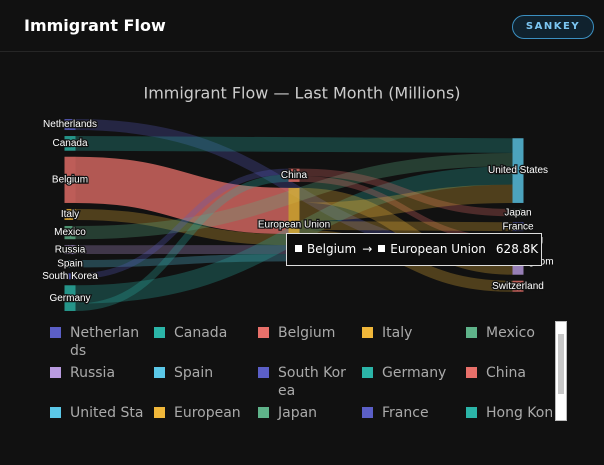 Image resolution: width=604 pixels, height=465 pixels. I want to click on node-label: European Union, so click(294, 224).